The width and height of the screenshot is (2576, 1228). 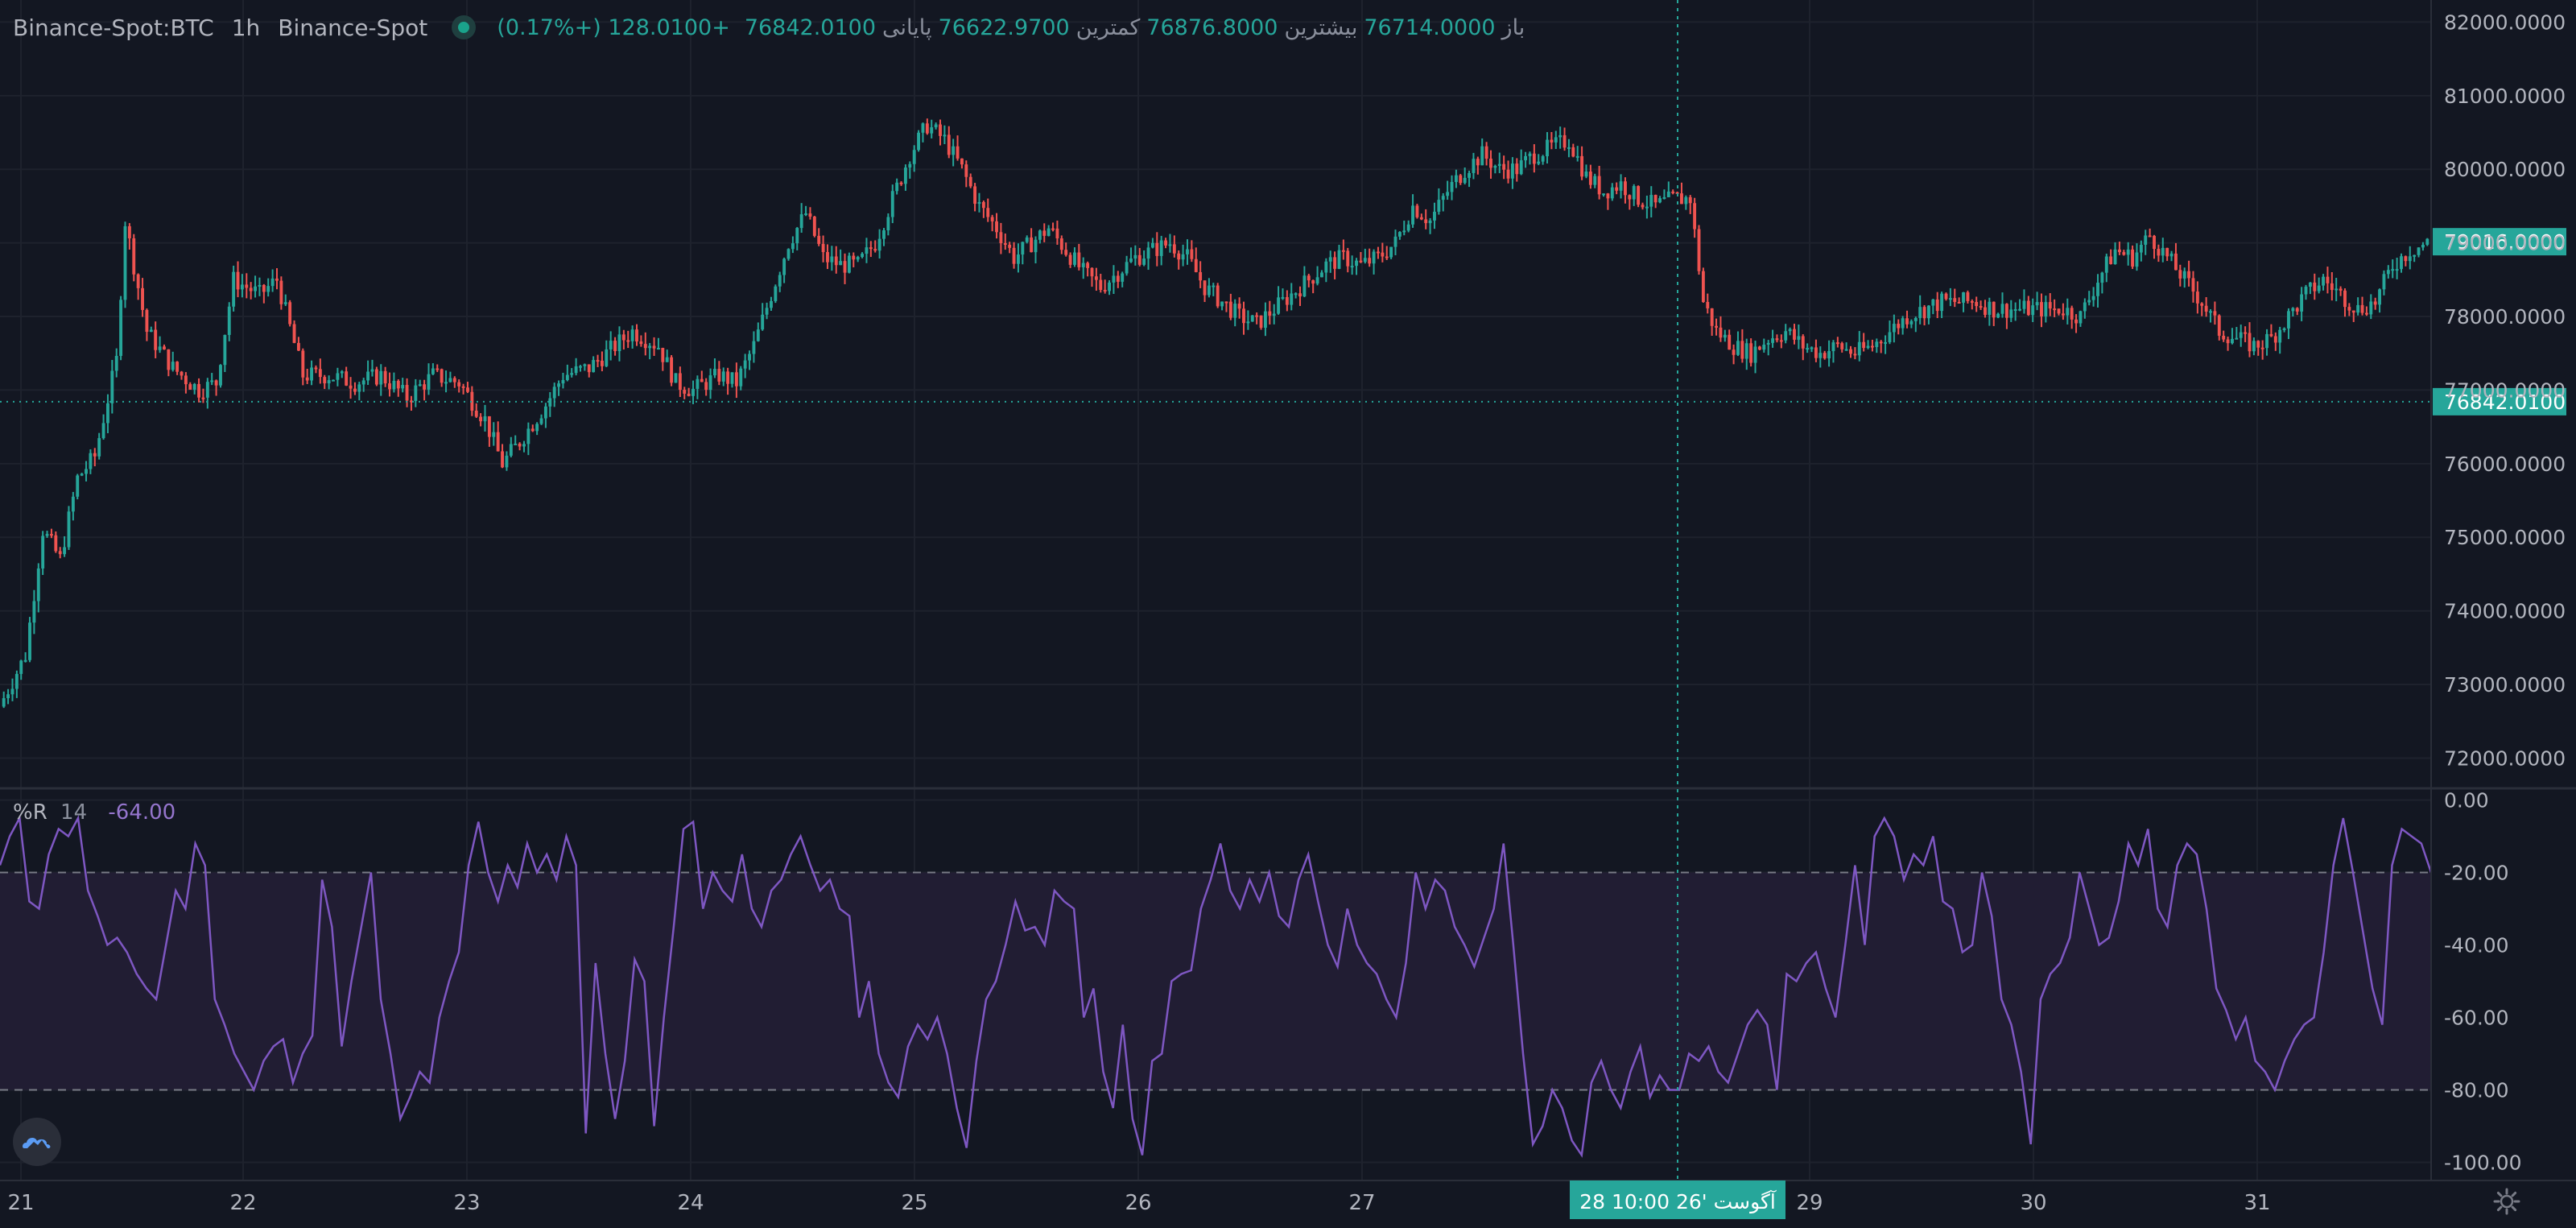 I want to click on symbol-name: Binance-Spot:BTC, so click(x=113, y=27).